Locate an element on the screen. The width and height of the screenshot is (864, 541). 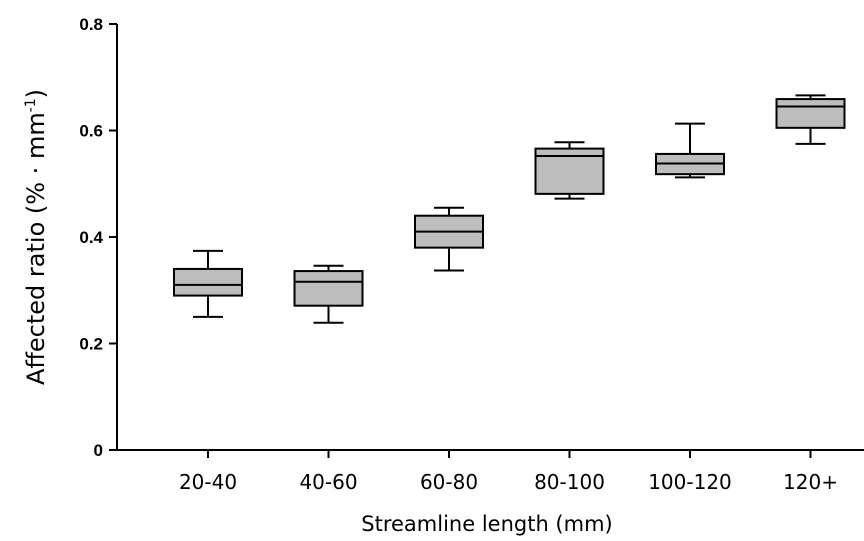
y-tick-label: 0.4 is located at coordinates (91, 237).